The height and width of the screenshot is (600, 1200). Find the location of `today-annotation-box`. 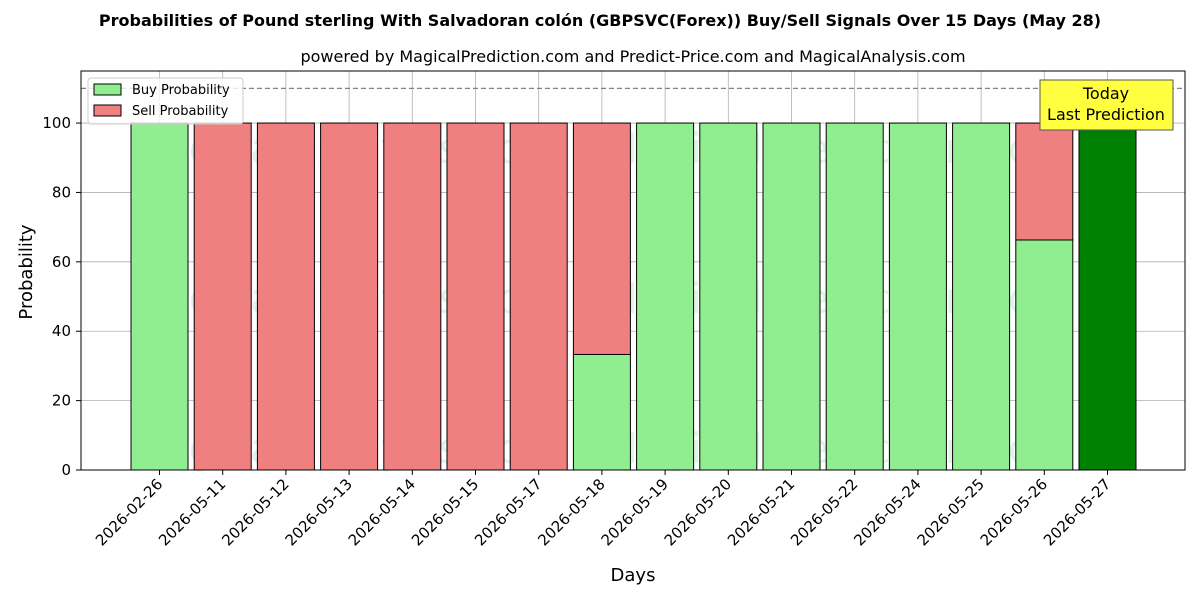

today-annotation-box is located at coordinates (1106, 105).